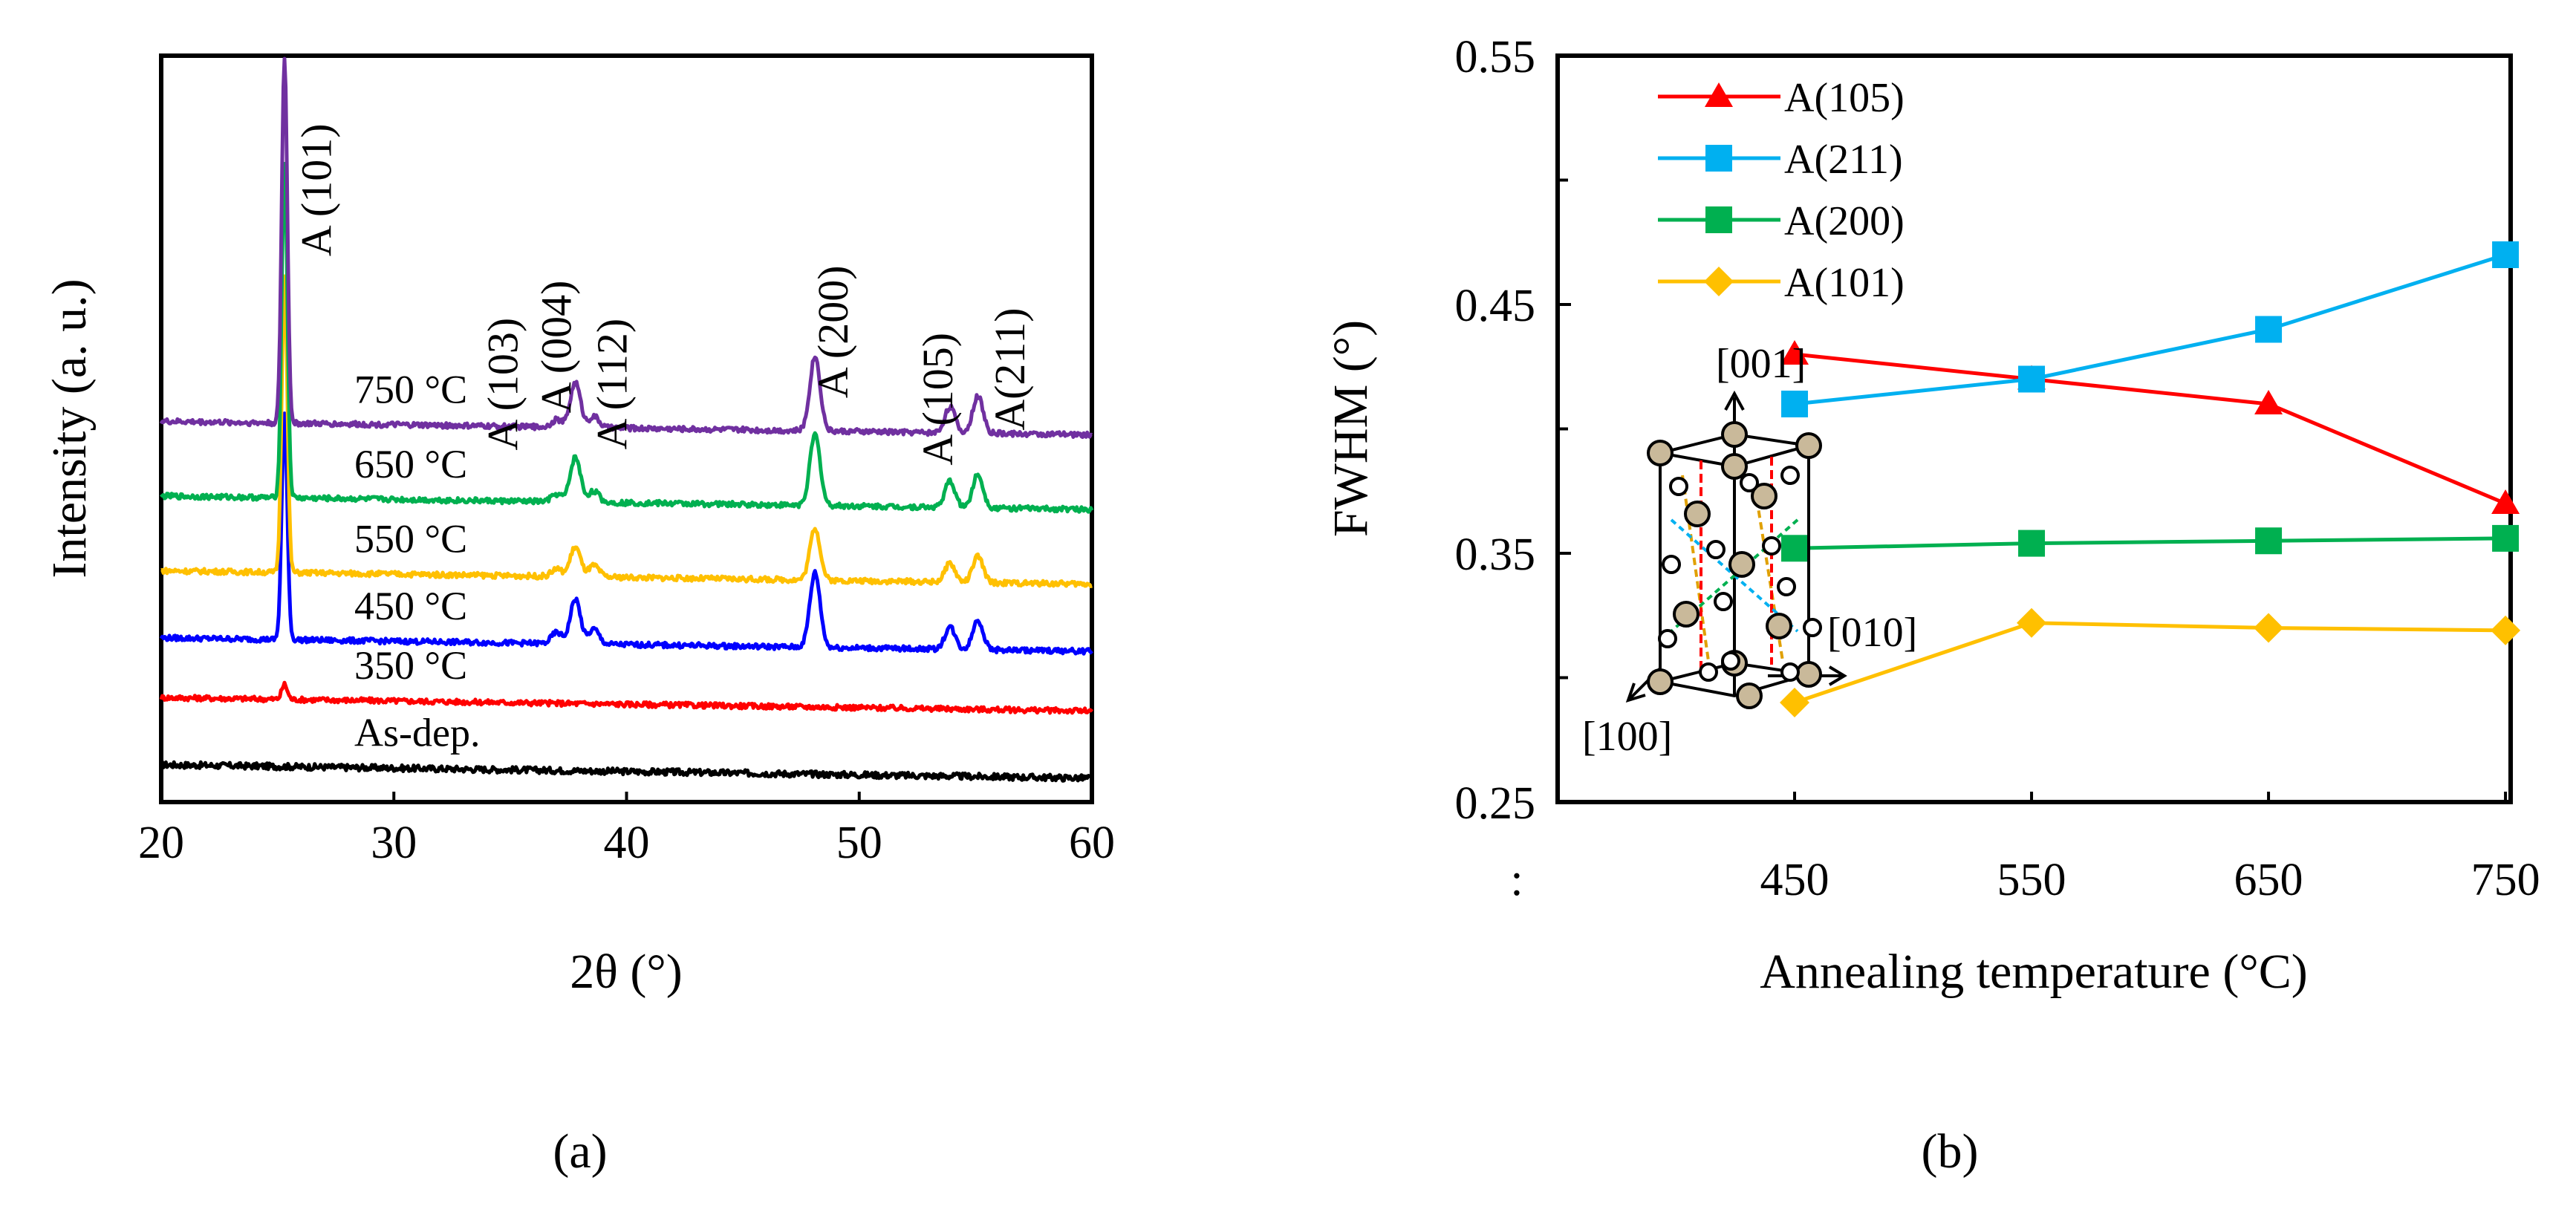 This screenshot has width=2576, height=1212. Describe the element at coordinates (394, 843) in the screenshot. I see `panel-a-x-tick-label: 30` at that location.